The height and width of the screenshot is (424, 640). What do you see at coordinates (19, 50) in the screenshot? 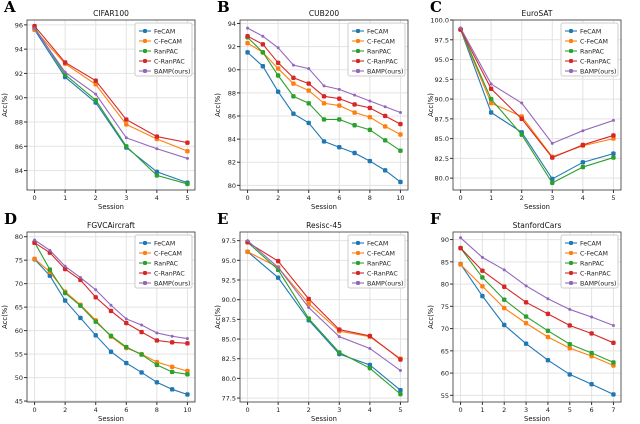
I see `y-tick-label: 94` at bounding box center [19, 50].